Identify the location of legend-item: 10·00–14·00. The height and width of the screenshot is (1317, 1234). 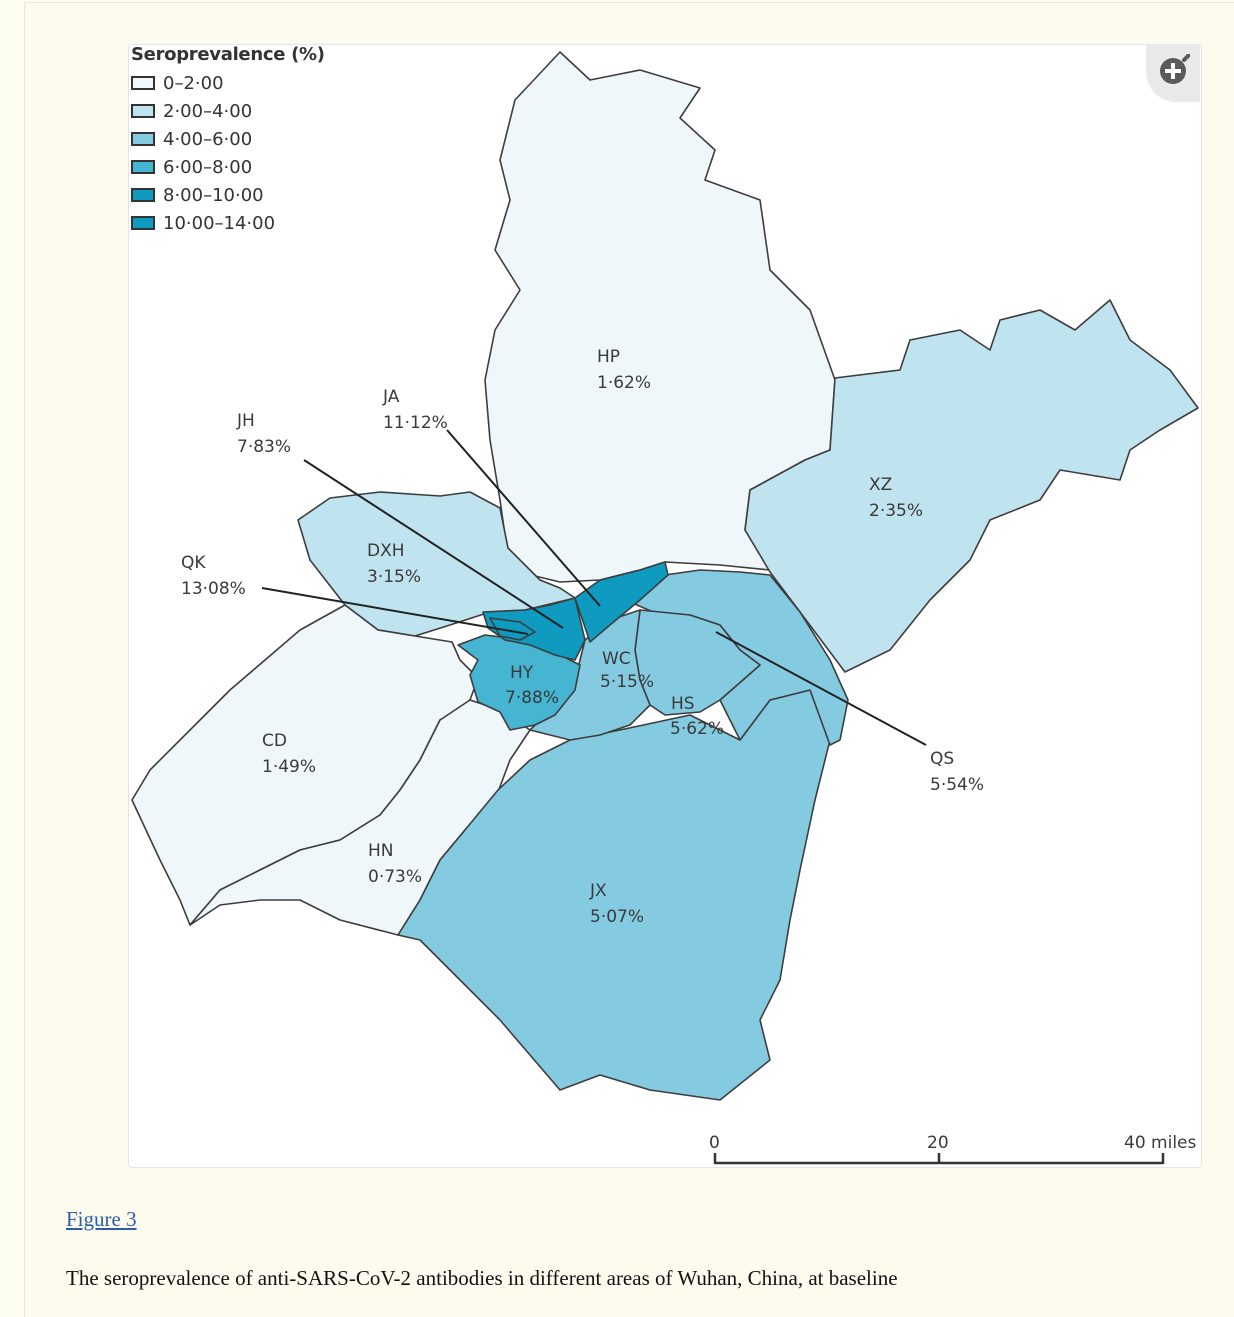
(228, 223).